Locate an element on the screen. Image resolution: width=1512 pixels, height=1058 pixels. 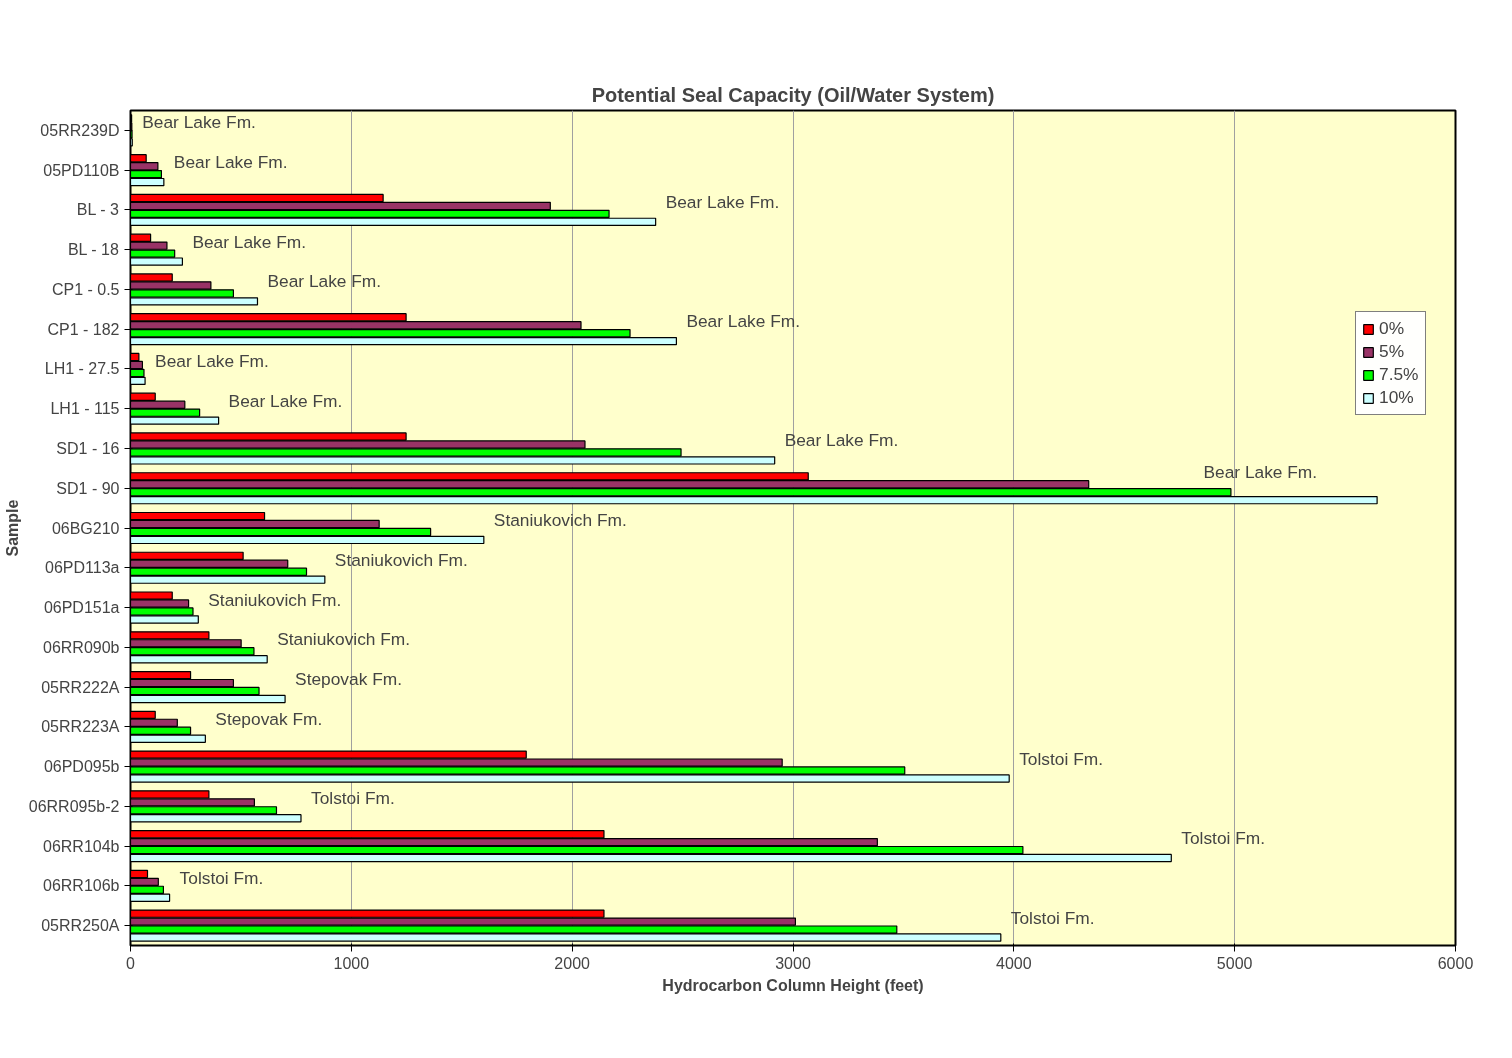
chart-title: Potential Seal Capacity (Oil/Water System) is located at coordinates (793, 94).